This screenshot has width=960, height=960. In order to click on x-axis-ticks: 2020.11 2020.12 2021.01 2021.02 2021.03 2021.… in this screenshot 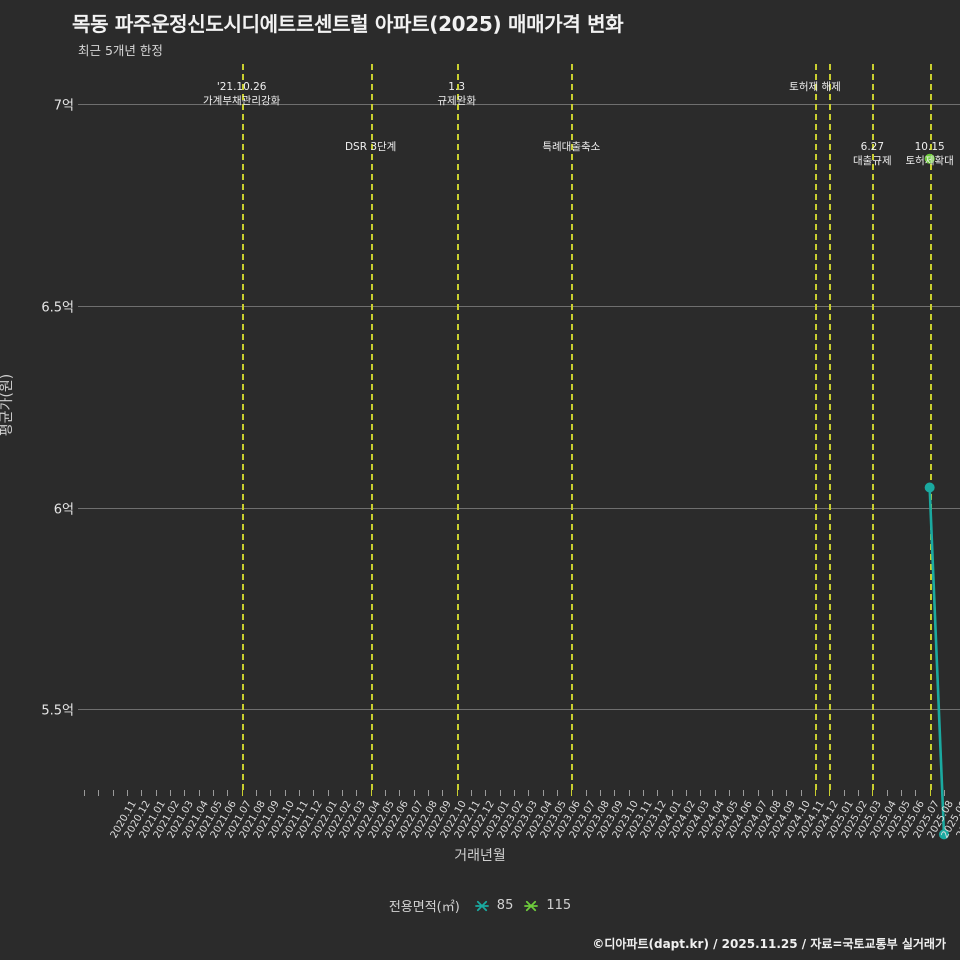, I will do `click(519, 825)`.